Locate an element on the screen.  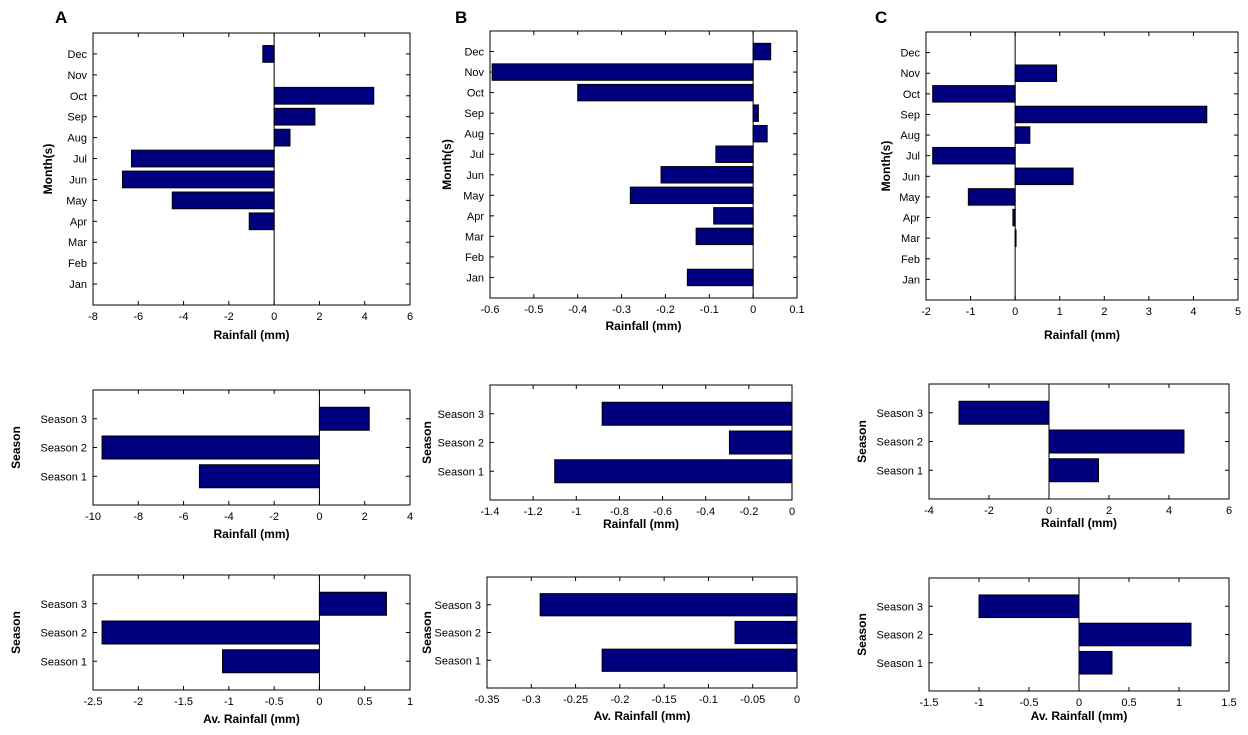
x-tick-label: -0.3 is located at coordinates (531, 700).